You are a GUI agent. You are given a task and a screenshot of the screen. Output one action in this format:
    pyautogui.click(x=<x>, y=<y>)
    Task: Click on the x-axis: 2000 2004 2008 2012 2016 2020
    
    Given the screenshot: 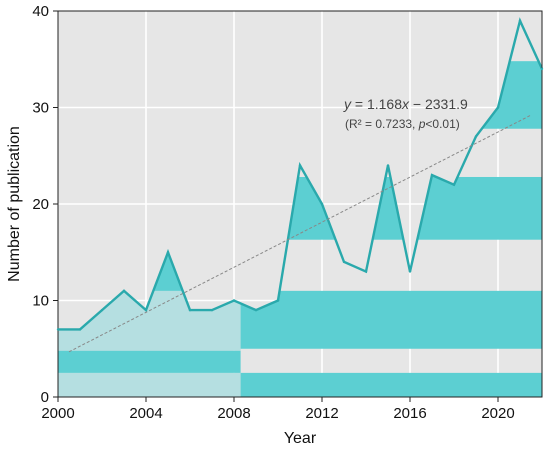 What is the action you would take?
    pyautogui.click(x=278, y=409)
    